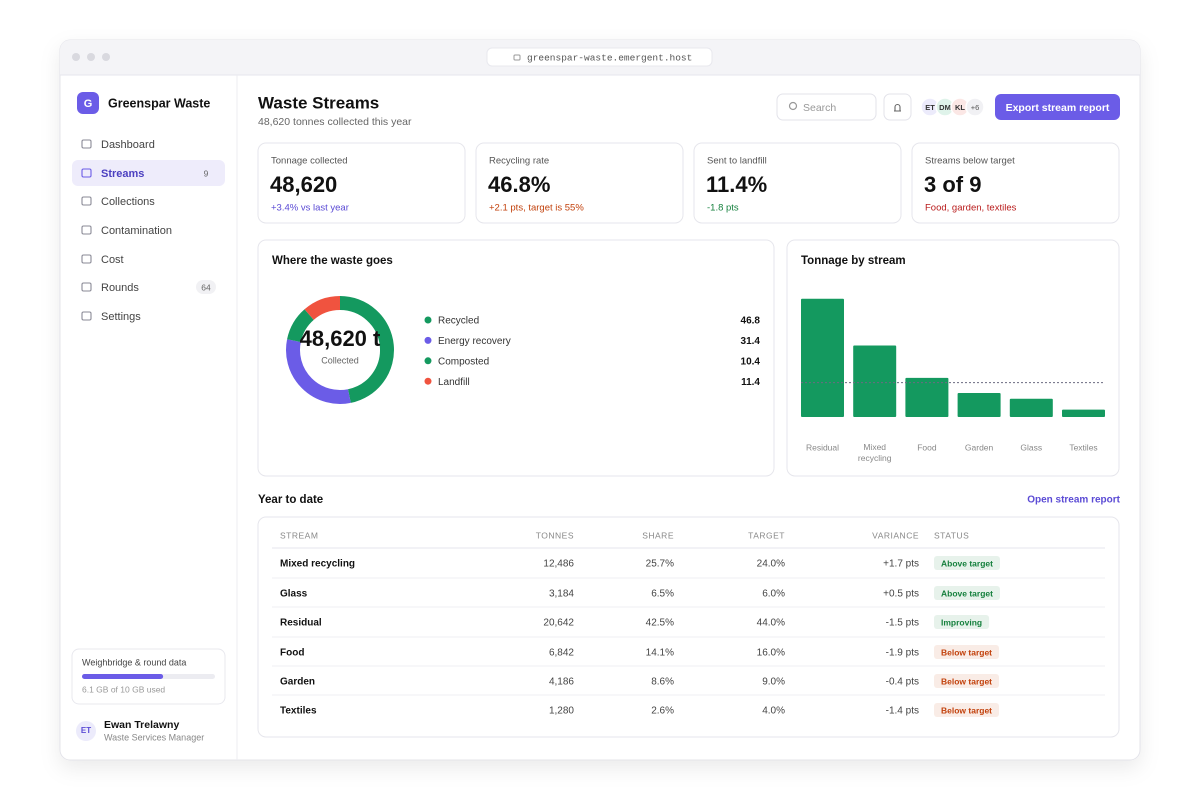  I want to click on bell-icon, so click(897, 107).